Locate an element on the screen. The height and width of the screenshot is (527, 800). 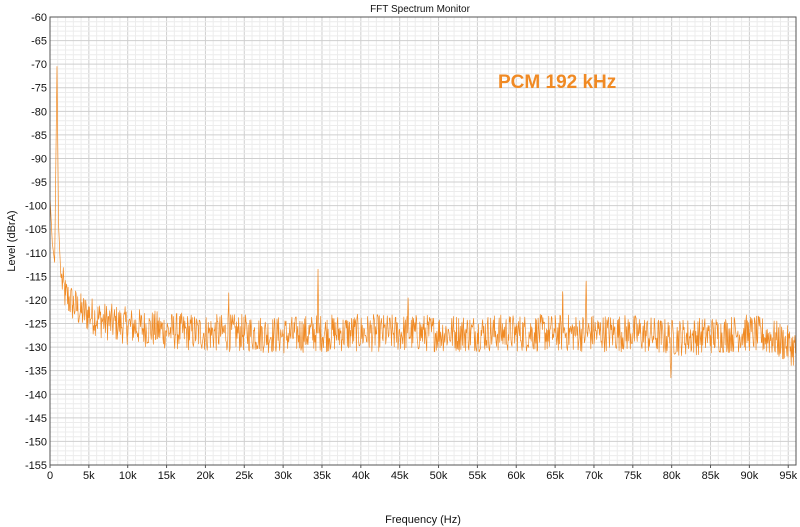
x-tick-label: 5k is located at coordinates (89, 476).